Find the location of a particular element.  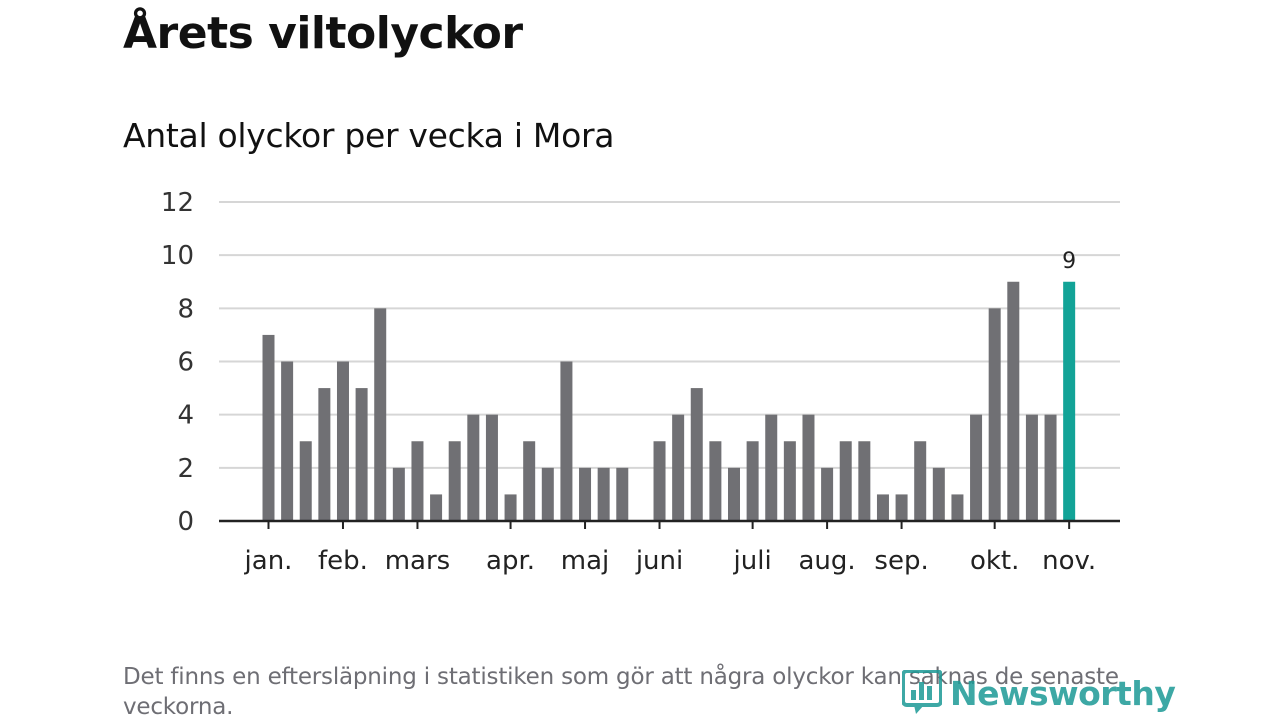

y-tick-label: 8 is located at coordinates (185, 309).